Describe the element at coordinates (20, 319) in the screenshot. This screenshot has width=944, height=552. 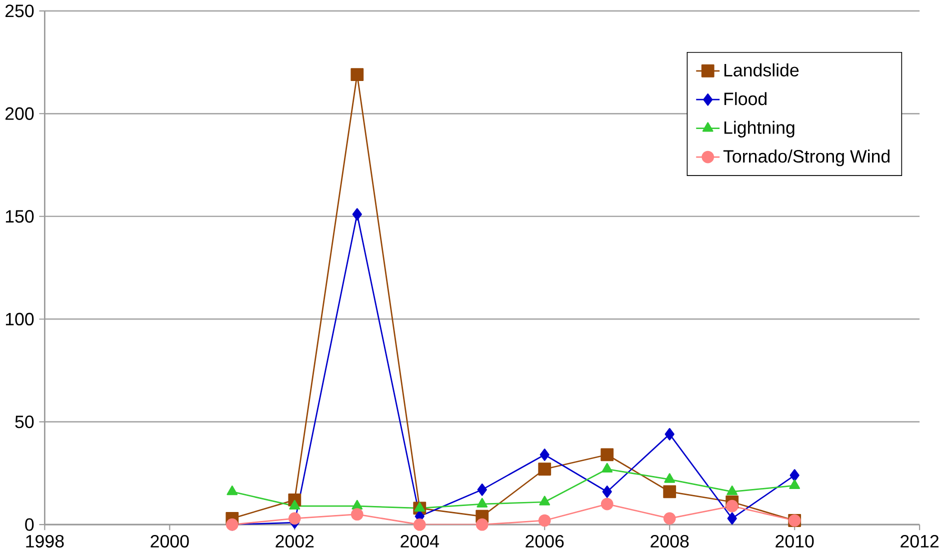
I see `y-tick-label: 100` at that location.